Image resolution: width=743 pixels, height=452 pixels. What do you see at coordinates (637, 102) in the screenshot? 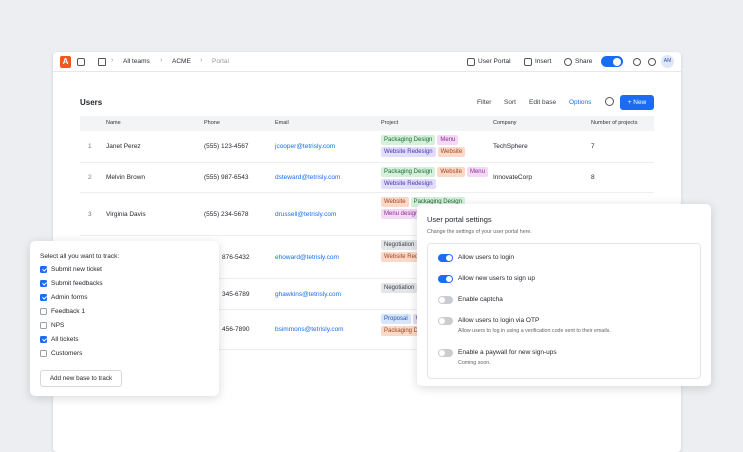
I see `new-button: + New` at bounding box center [637, 102].